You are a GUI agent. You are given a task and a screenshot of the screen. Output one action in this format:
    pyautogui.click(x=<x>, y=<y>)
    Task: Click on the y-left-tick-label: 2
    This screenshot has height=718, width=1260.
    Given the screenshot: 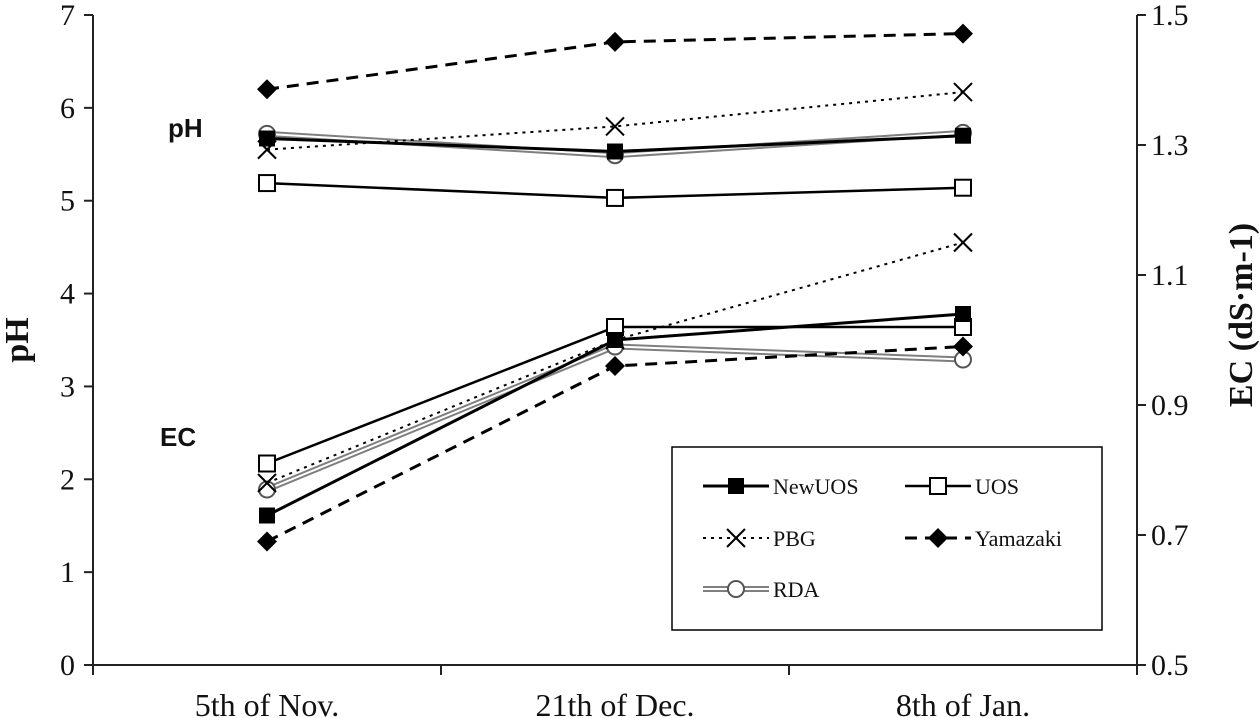 What is the action you would take?
    pyautogui.click(x=67, y=479)
    